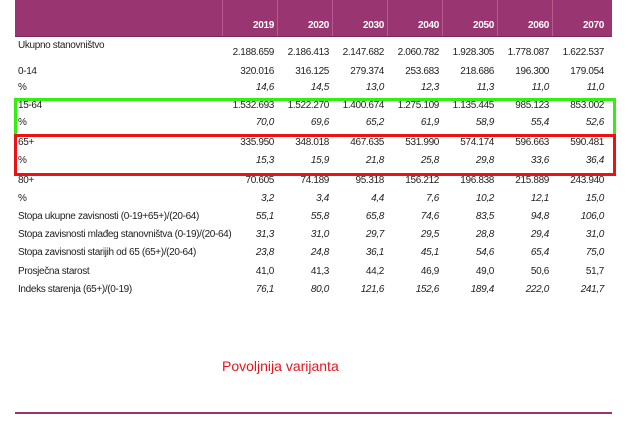  What do you see at coordinates (428, 25) in the screenshot?
I see `year-header: 2040` at bounding box center [428, 25].